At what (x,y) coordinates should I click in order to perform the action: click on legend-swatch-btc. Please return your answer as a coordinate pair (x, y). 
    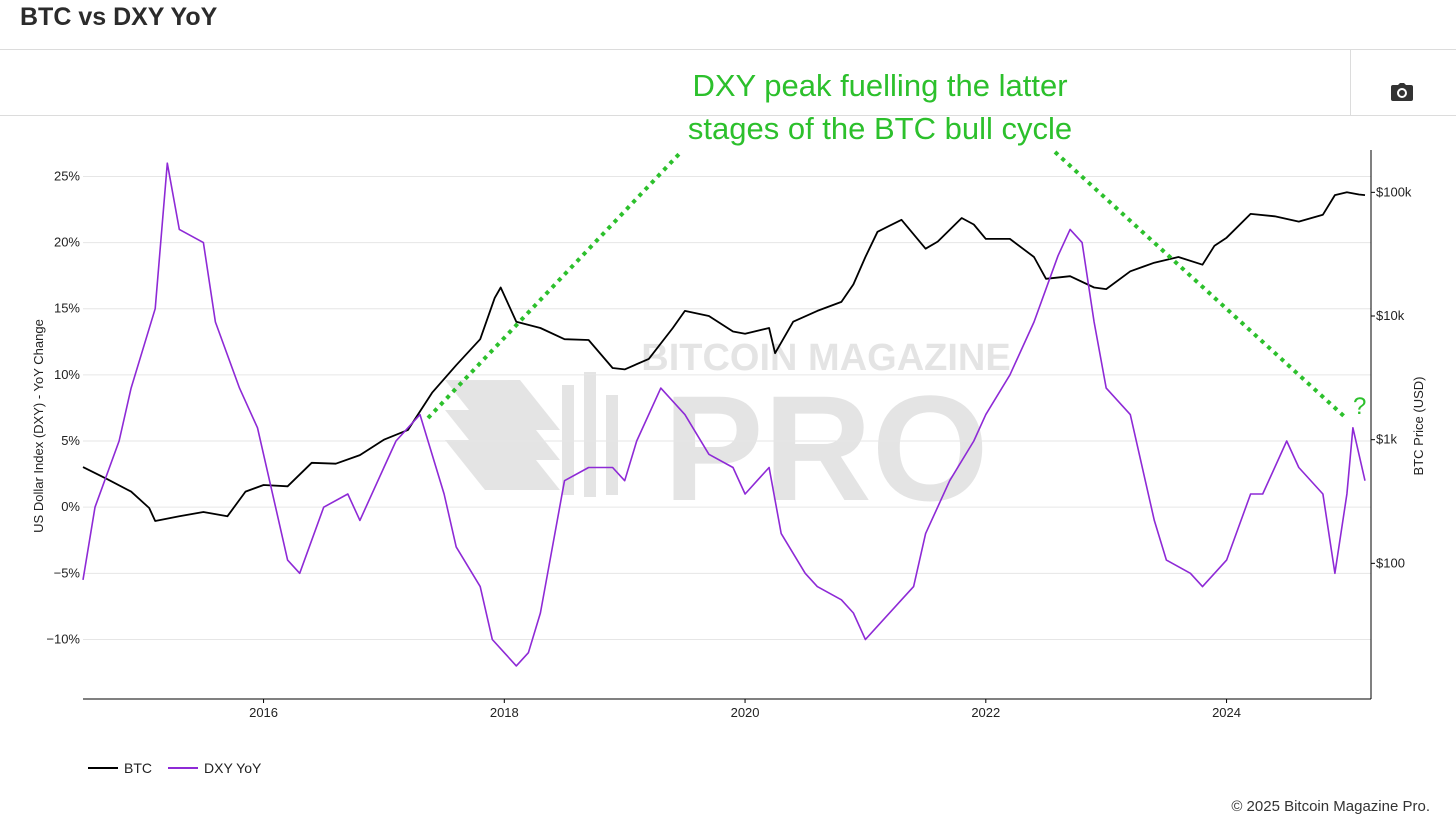
    Looking at the image, I should click on (103, 768).